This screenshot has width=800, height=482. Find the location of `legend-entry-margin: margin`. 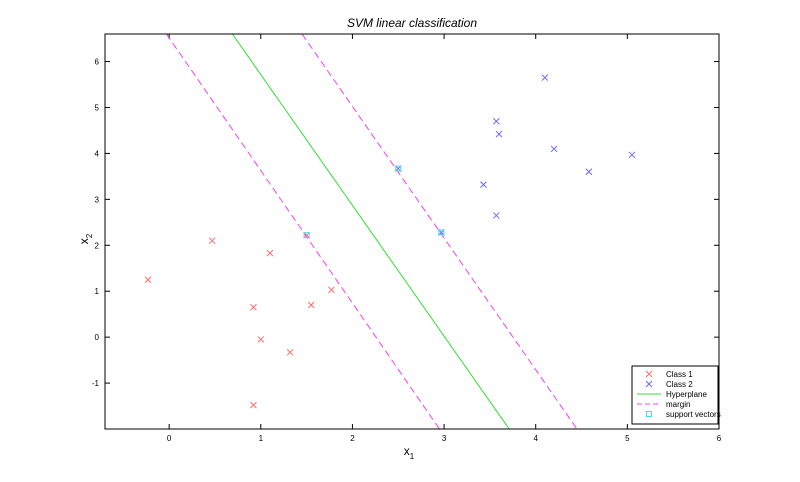

legend-entry-margin: margin is located at coordinates (663, 404).